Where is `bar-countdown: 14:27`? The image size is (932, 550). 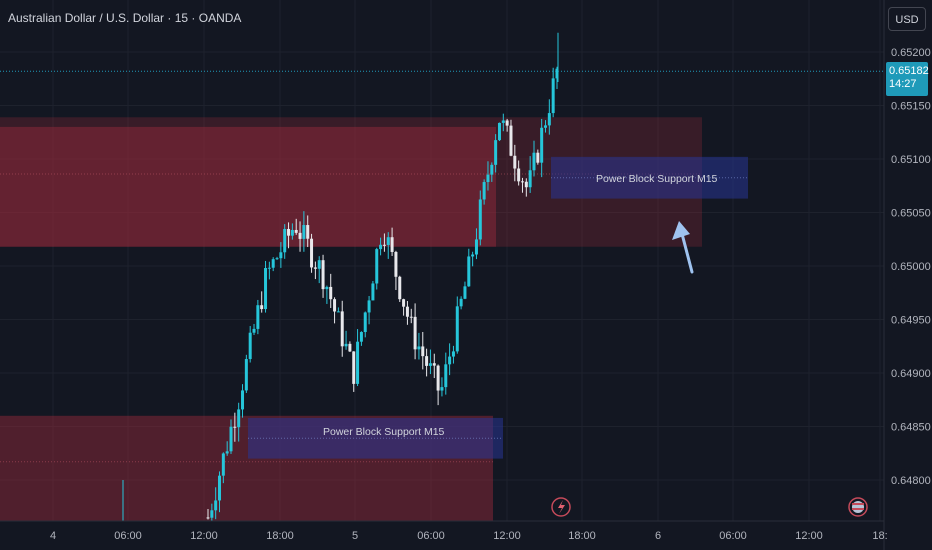
bar-countdown: 14:27 is located at coordinates (903, 84).